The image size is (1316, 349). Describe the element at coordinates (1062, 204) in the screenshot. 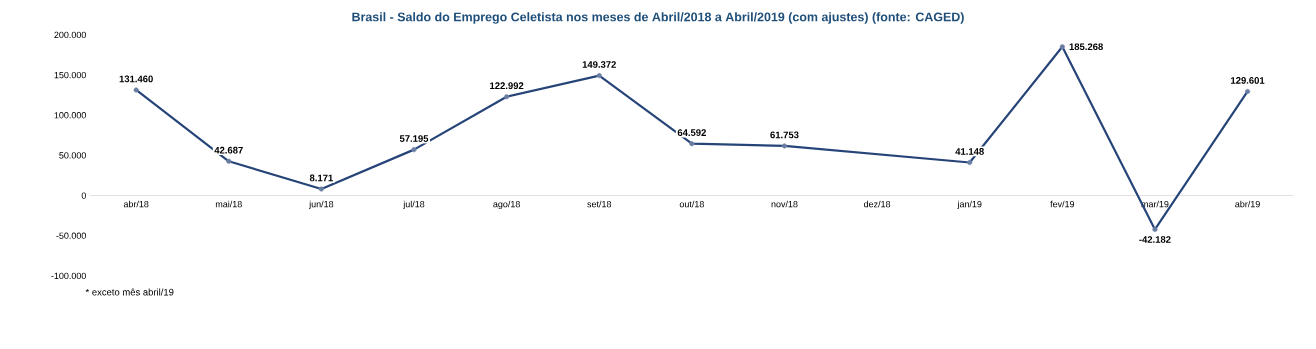

I see `x-tick-label: fev/19` at that location.